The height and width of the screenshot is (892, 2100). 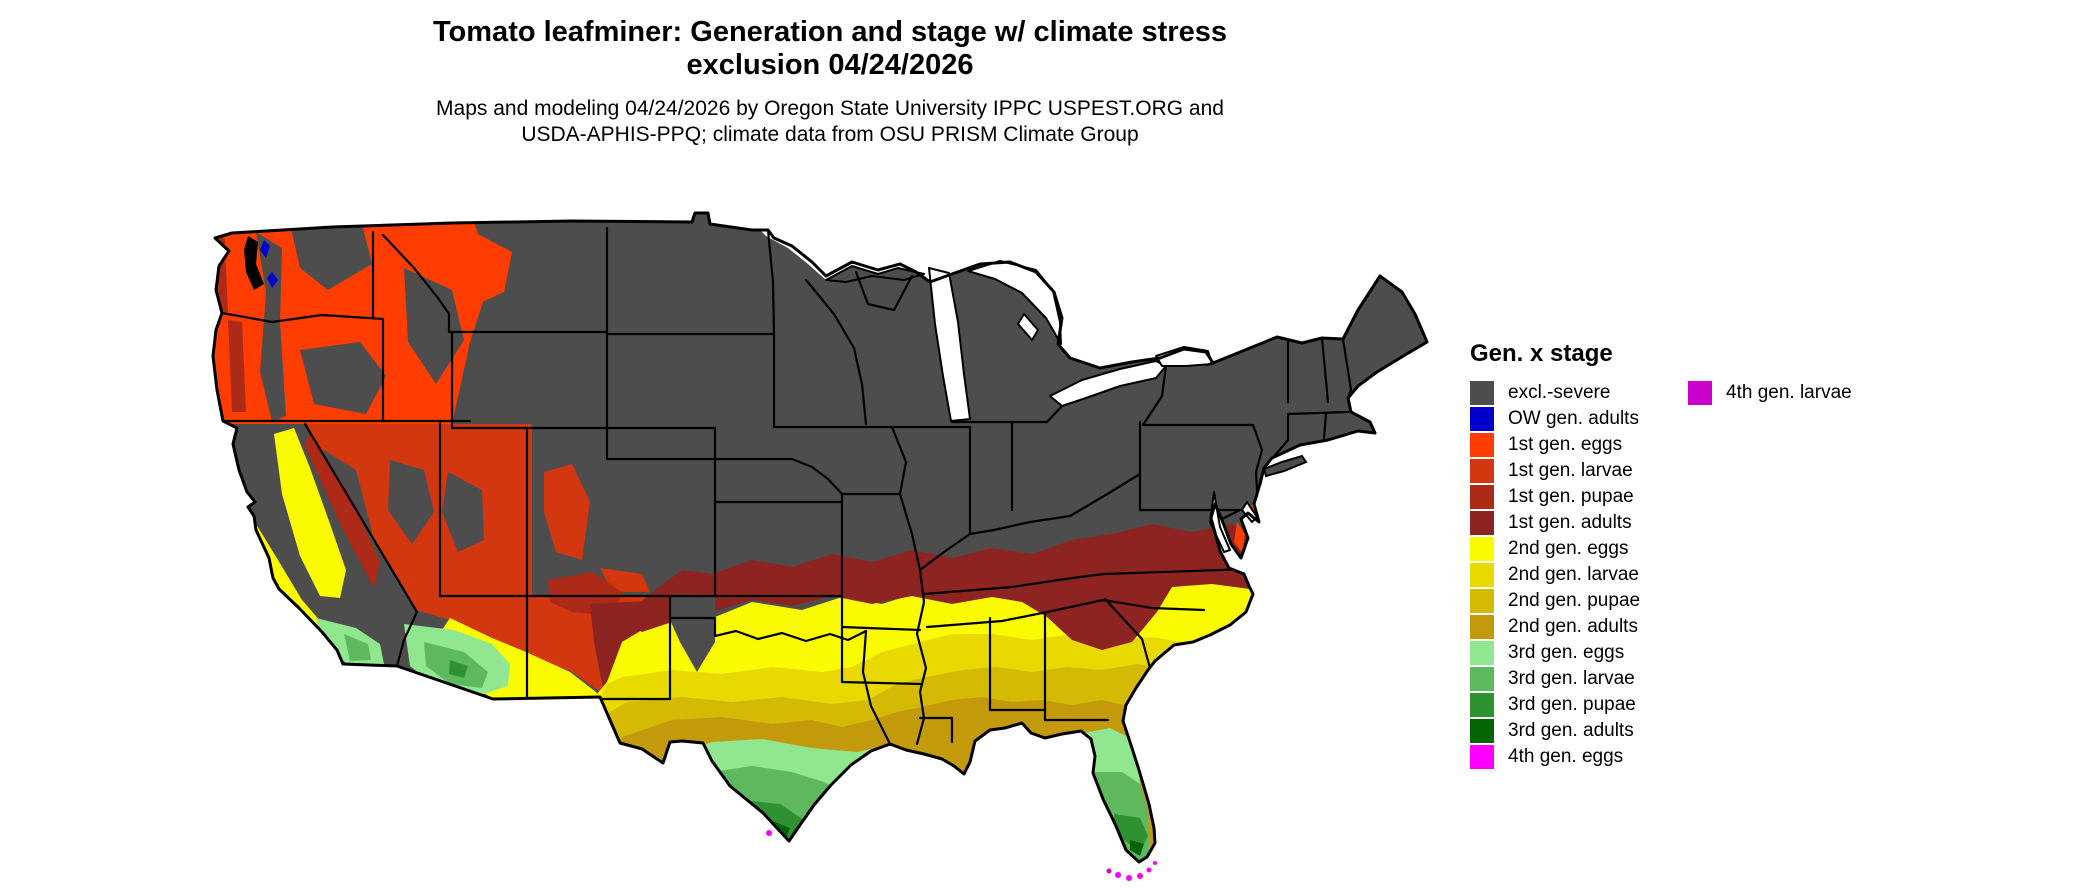 I want to click on region-panhandle-gray, so click(x=692, y=634).